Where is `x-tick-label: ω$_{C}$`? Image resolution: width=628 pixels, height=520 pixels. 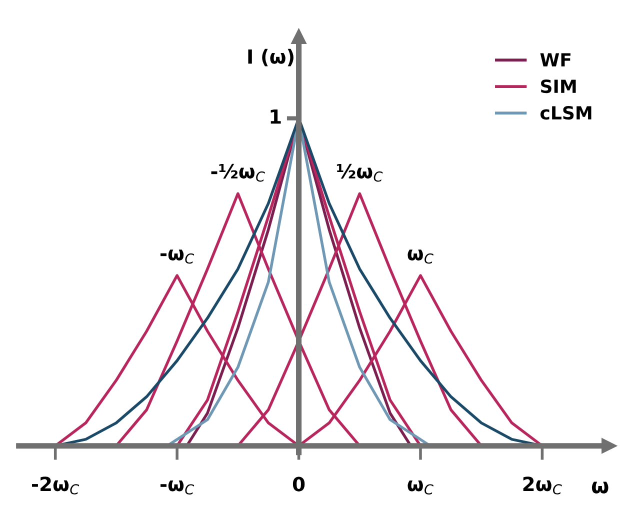 x-tick-label: ω$_{C}$ is located at coordinates (421, 487).